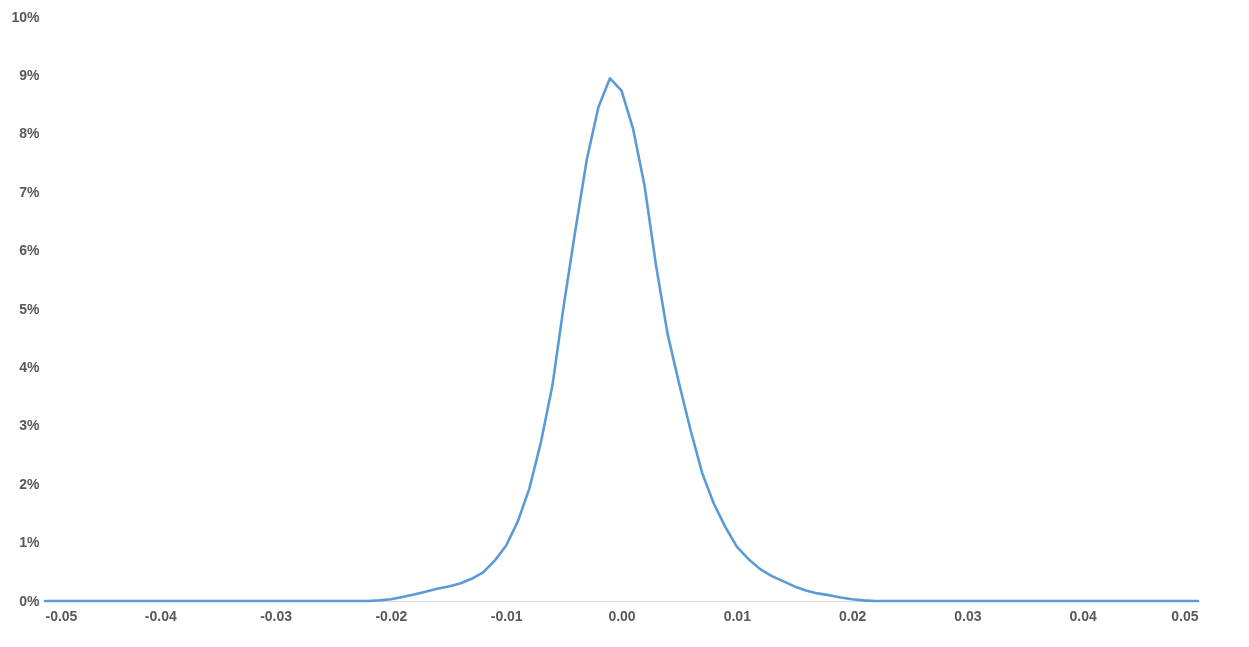 This screenshot has width=1249, height=647. I want to click on y-tick-label: 5%, so click(30, 308).